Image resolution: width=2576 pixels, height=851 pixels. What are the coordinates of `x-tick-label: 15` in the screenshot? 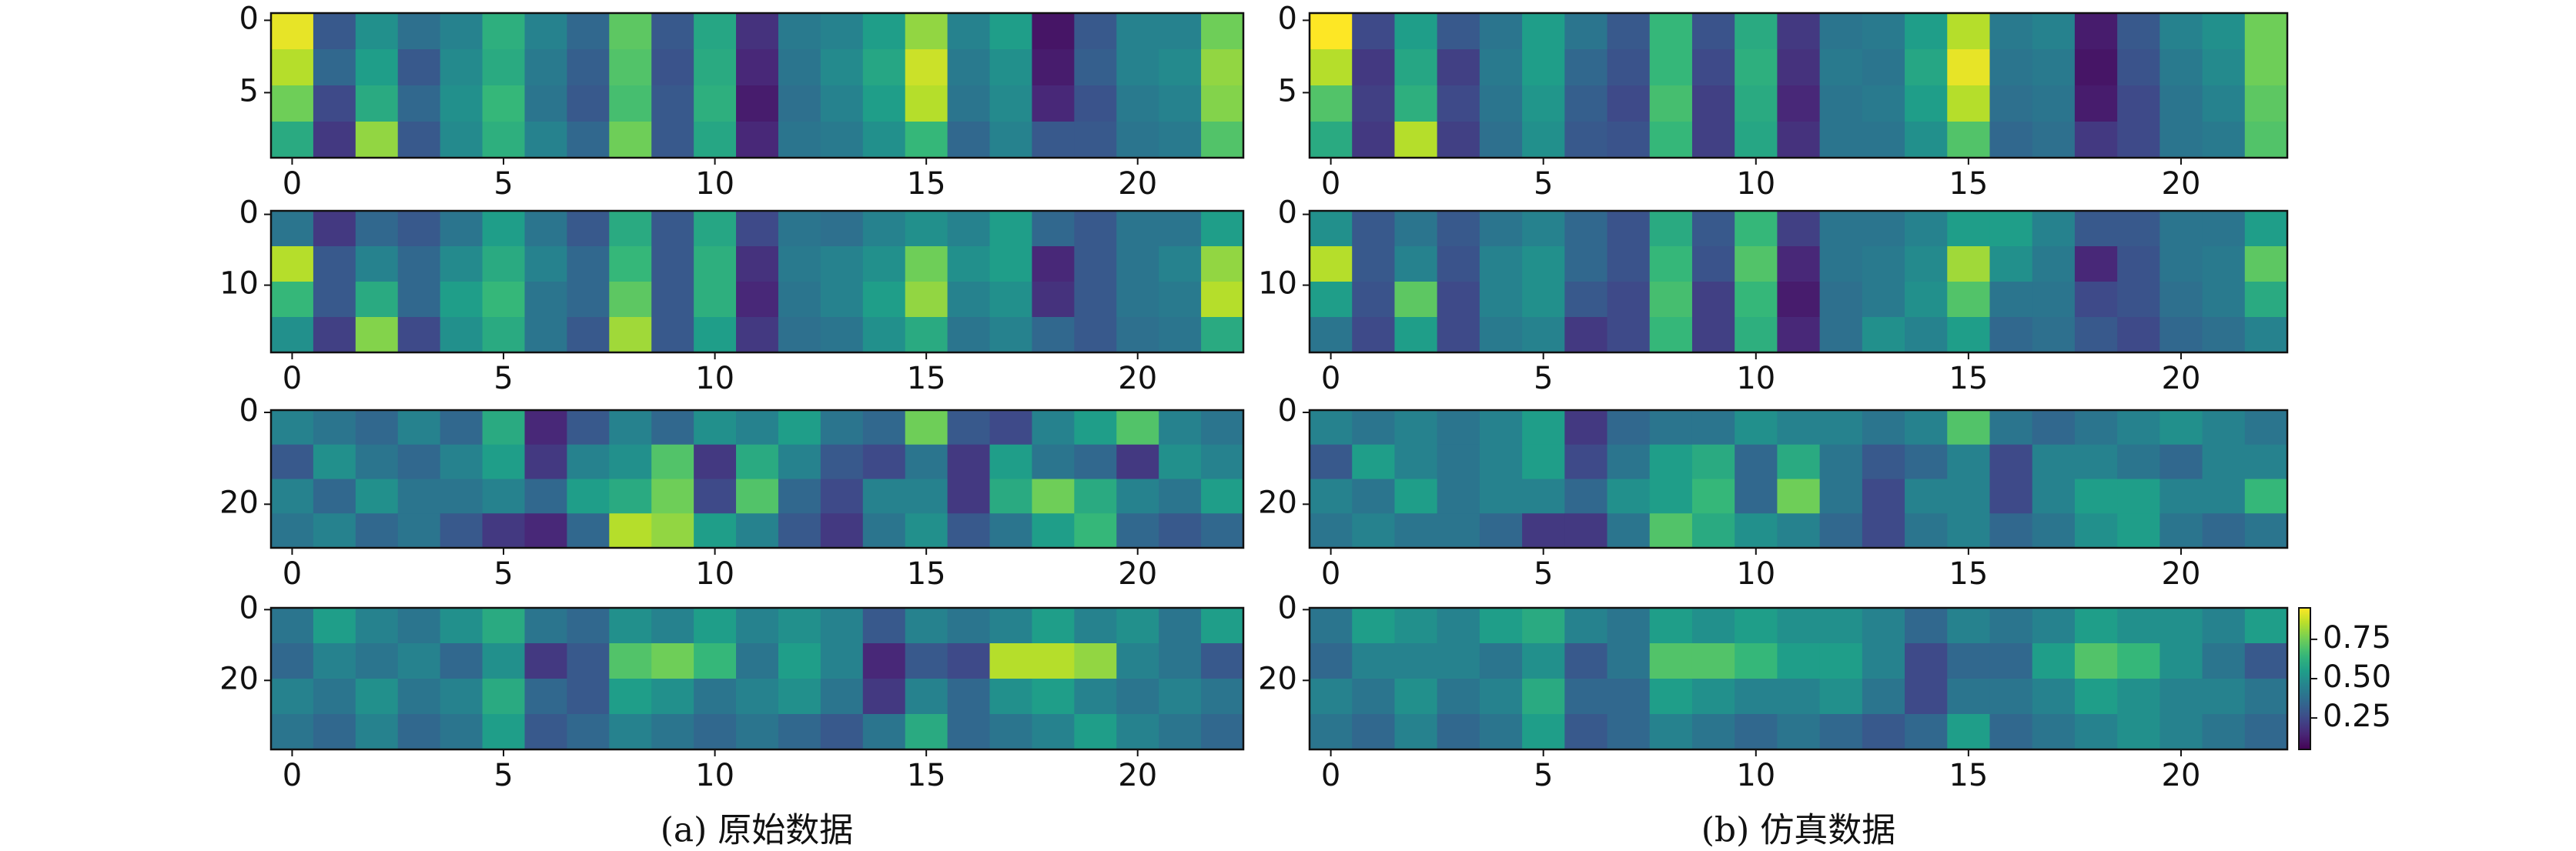 It's located at (926, 184).